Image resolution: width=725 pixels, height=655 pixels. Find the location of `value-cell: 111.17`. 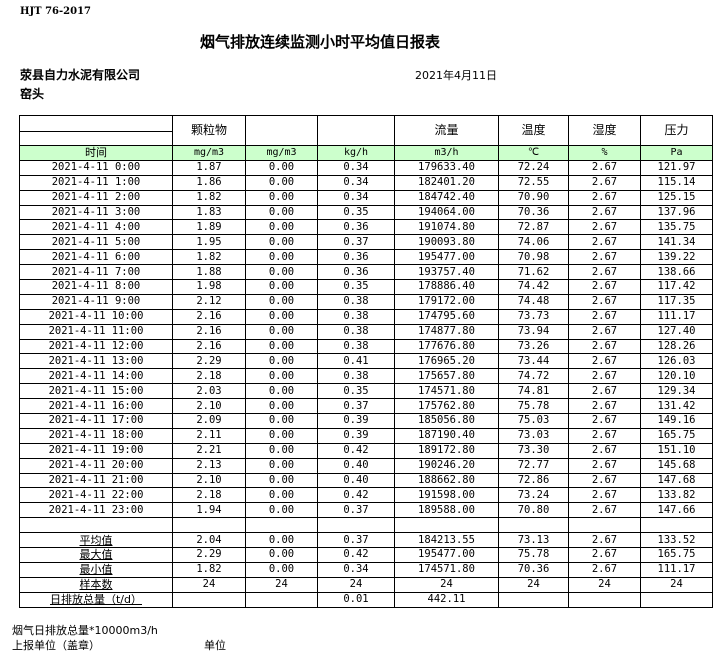

value-cell: 111.17 is located at coordinates (676, 316).